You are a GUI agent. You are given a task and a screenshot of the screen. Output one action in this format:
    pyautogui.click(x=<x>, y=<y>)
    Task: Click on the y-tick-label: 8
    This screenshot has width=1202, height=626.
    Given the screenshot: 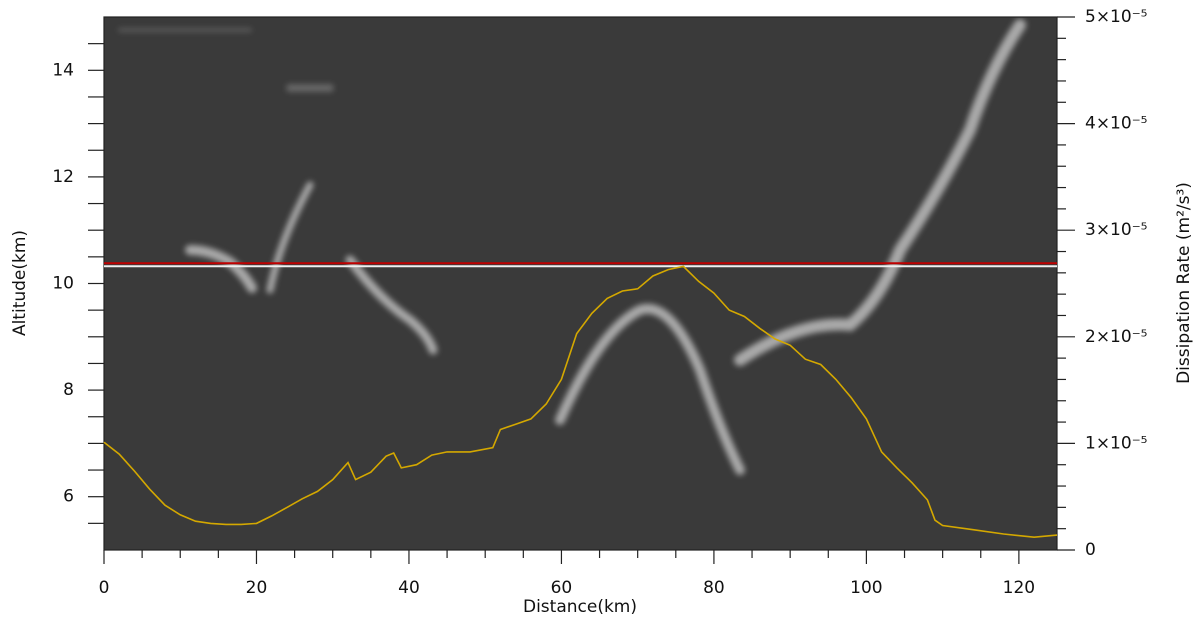 What is the action you would take?
    pyautogui.click(x=68, y=390)
    